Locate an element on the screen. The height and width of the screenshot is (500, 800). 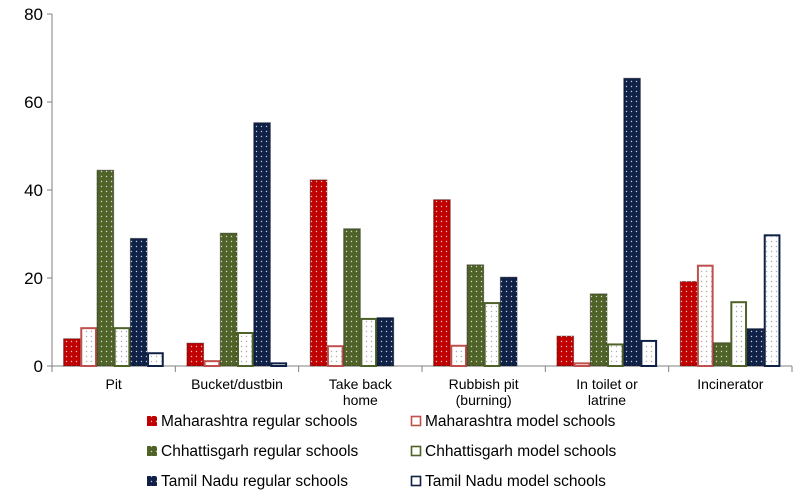
x-category-label: Bucket/dustbin is located at coordinates (237, 384).